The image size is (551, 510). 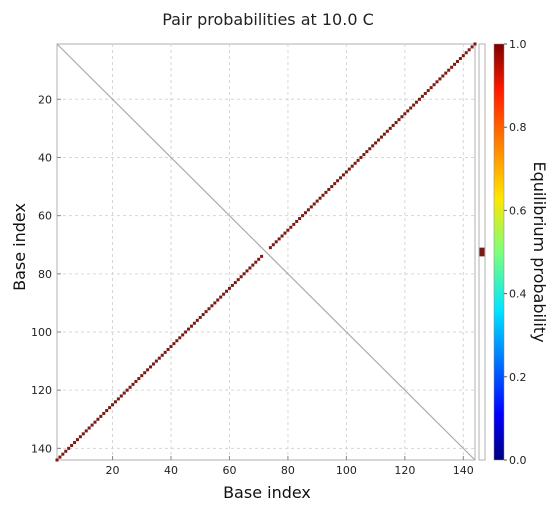 What do you see at coordinates (45, 99) in the screenshot?
I see `y-tick-label: 20` at bounding box center [45, 99].